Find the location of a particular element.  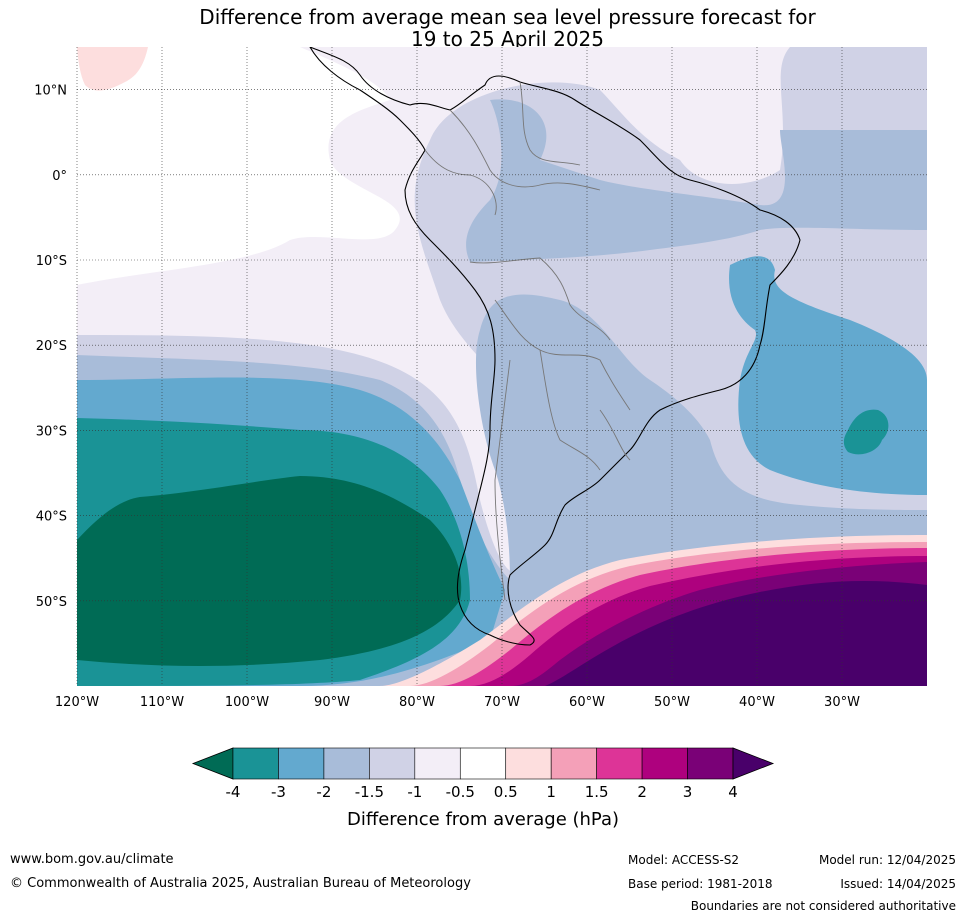

colorbar-tick-label: -4 is located at coordinates (233, 792).